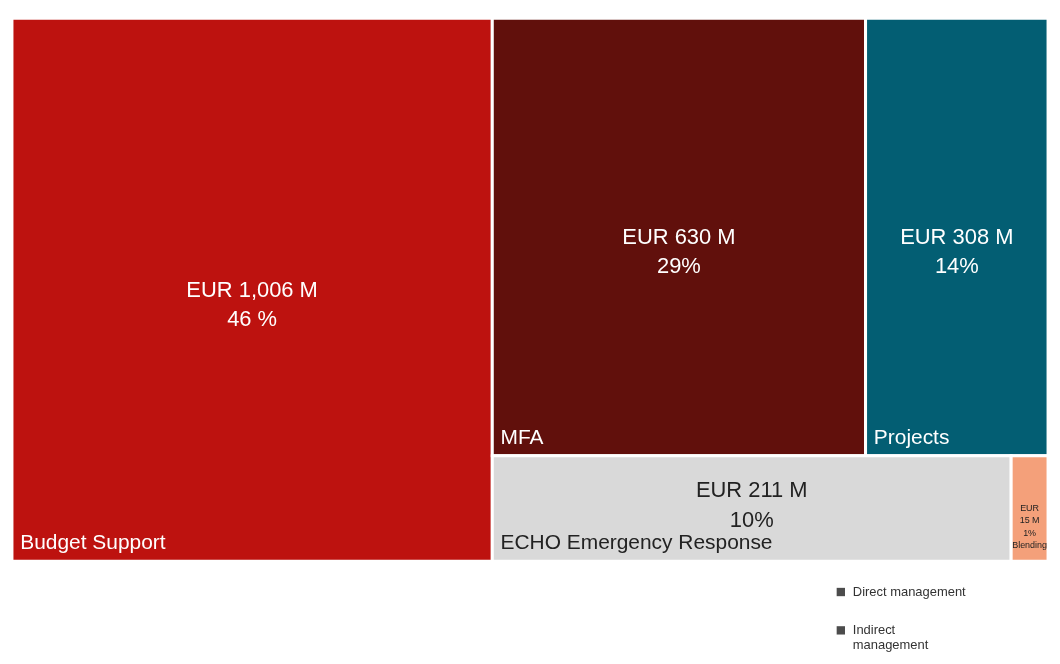  I want to click on category-label: Blending, so click(1030, 544).